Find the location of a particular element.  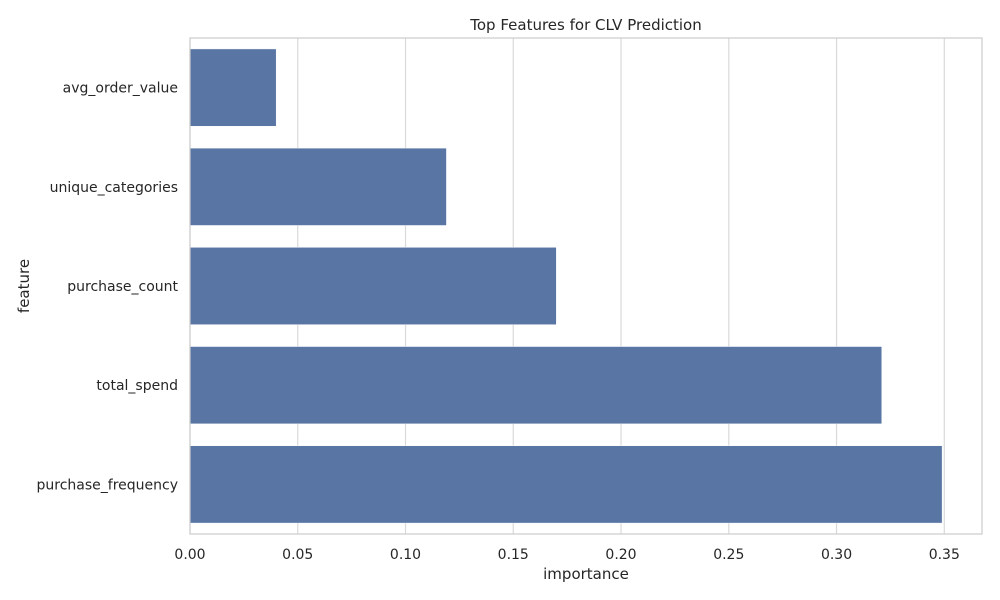

bar-purchase_frequency is located at coordinates (566, 484).